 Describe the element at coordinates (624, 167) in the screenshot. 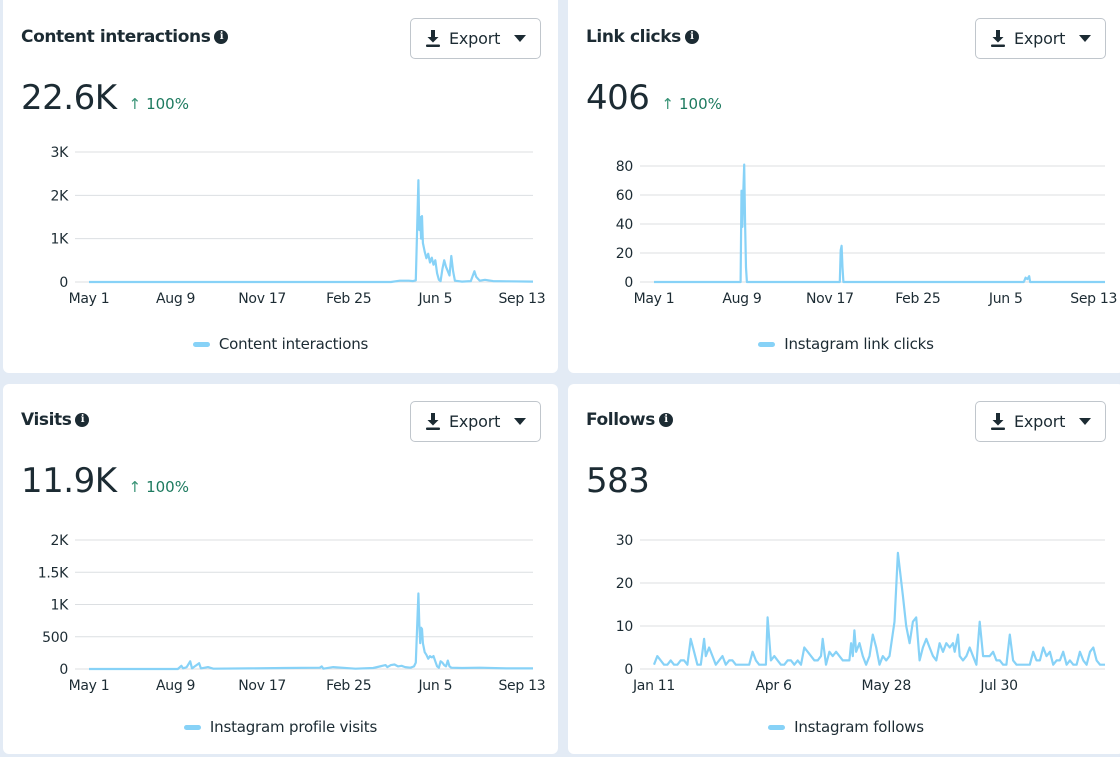

I see `y-tick-label: 80` at that location.